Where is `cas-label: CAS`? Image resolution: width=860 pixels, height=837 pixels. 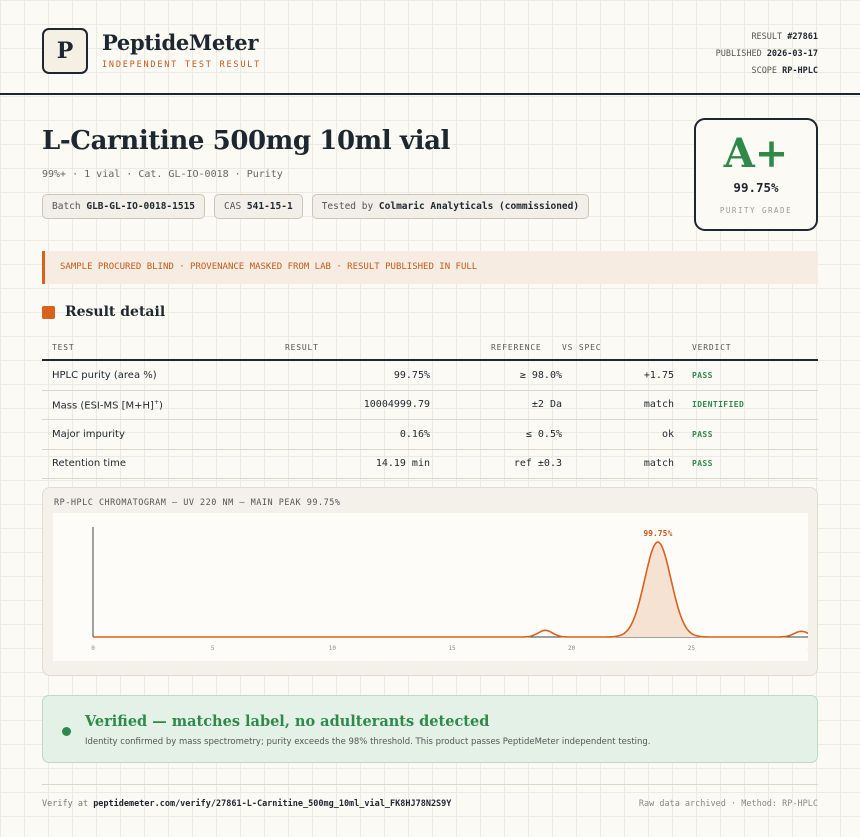
cas-label: CAS is located at coordinates (233, 206).